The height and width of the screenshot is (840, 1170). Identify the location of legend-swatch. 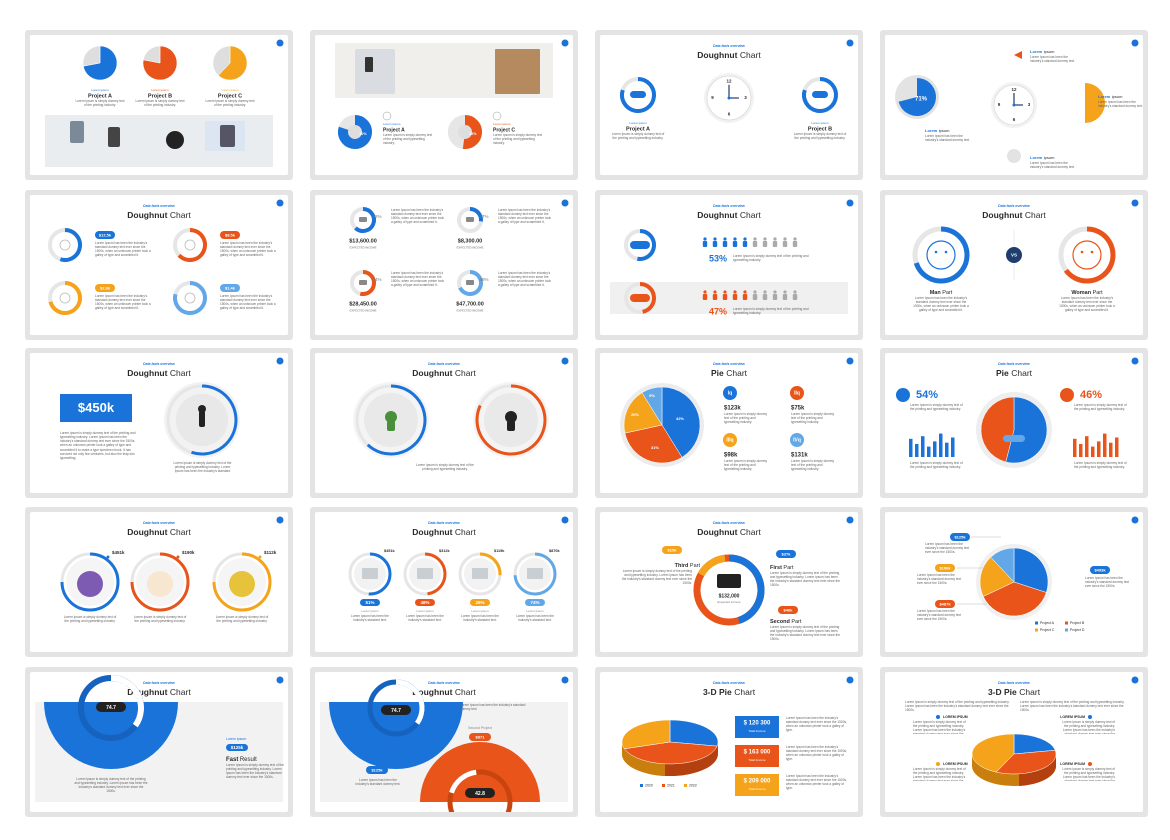
(663, 785).